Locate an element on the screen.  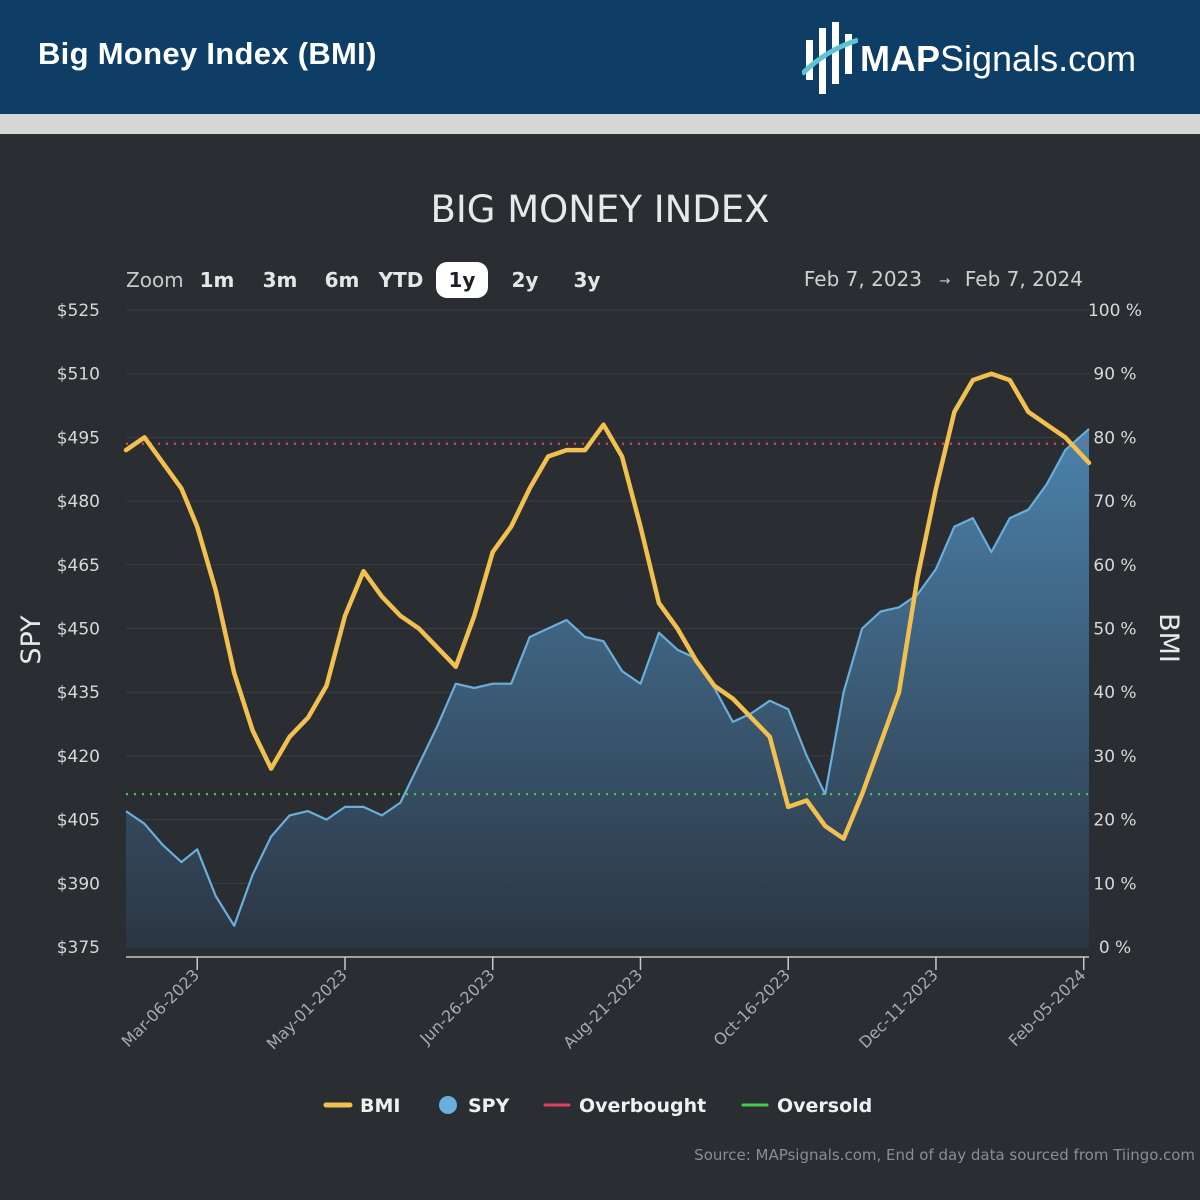
zoom-option-label: 1y is located at coordinates (462, 280).